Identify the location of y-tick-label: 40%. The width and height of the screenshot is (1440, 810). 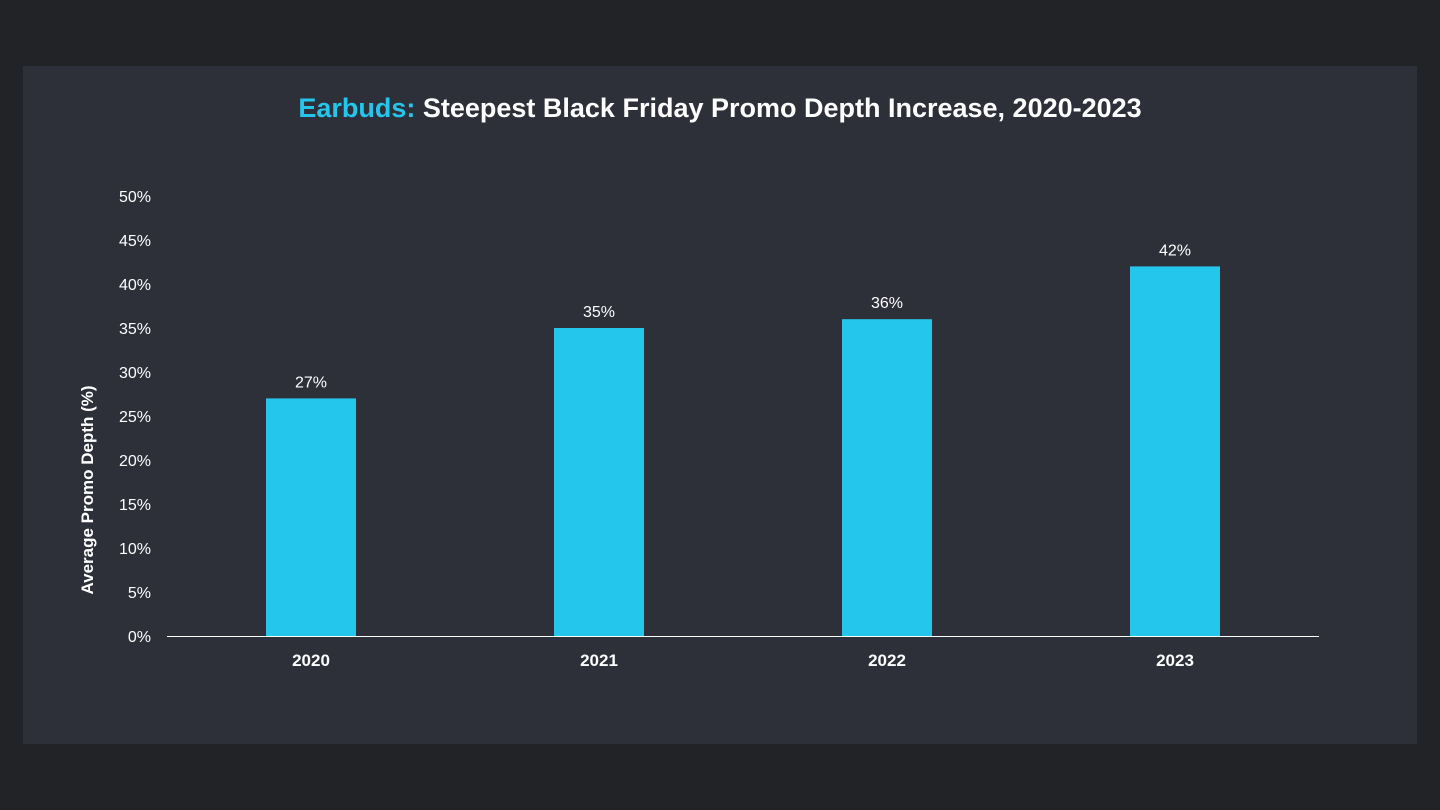
(135, 285).